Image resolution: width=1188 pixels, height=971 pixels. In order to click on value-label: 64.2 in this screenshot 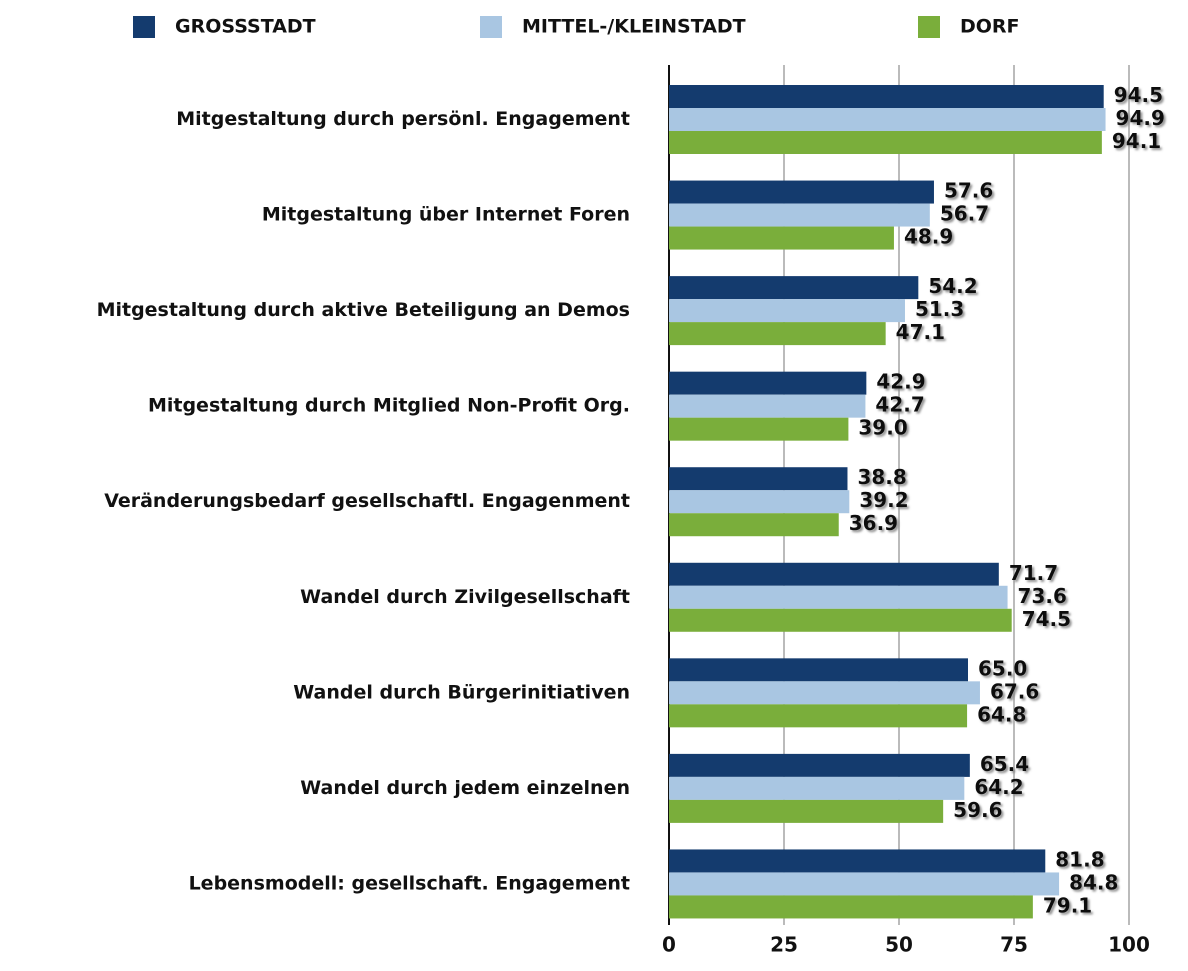, I will do `click(998, 787)`.